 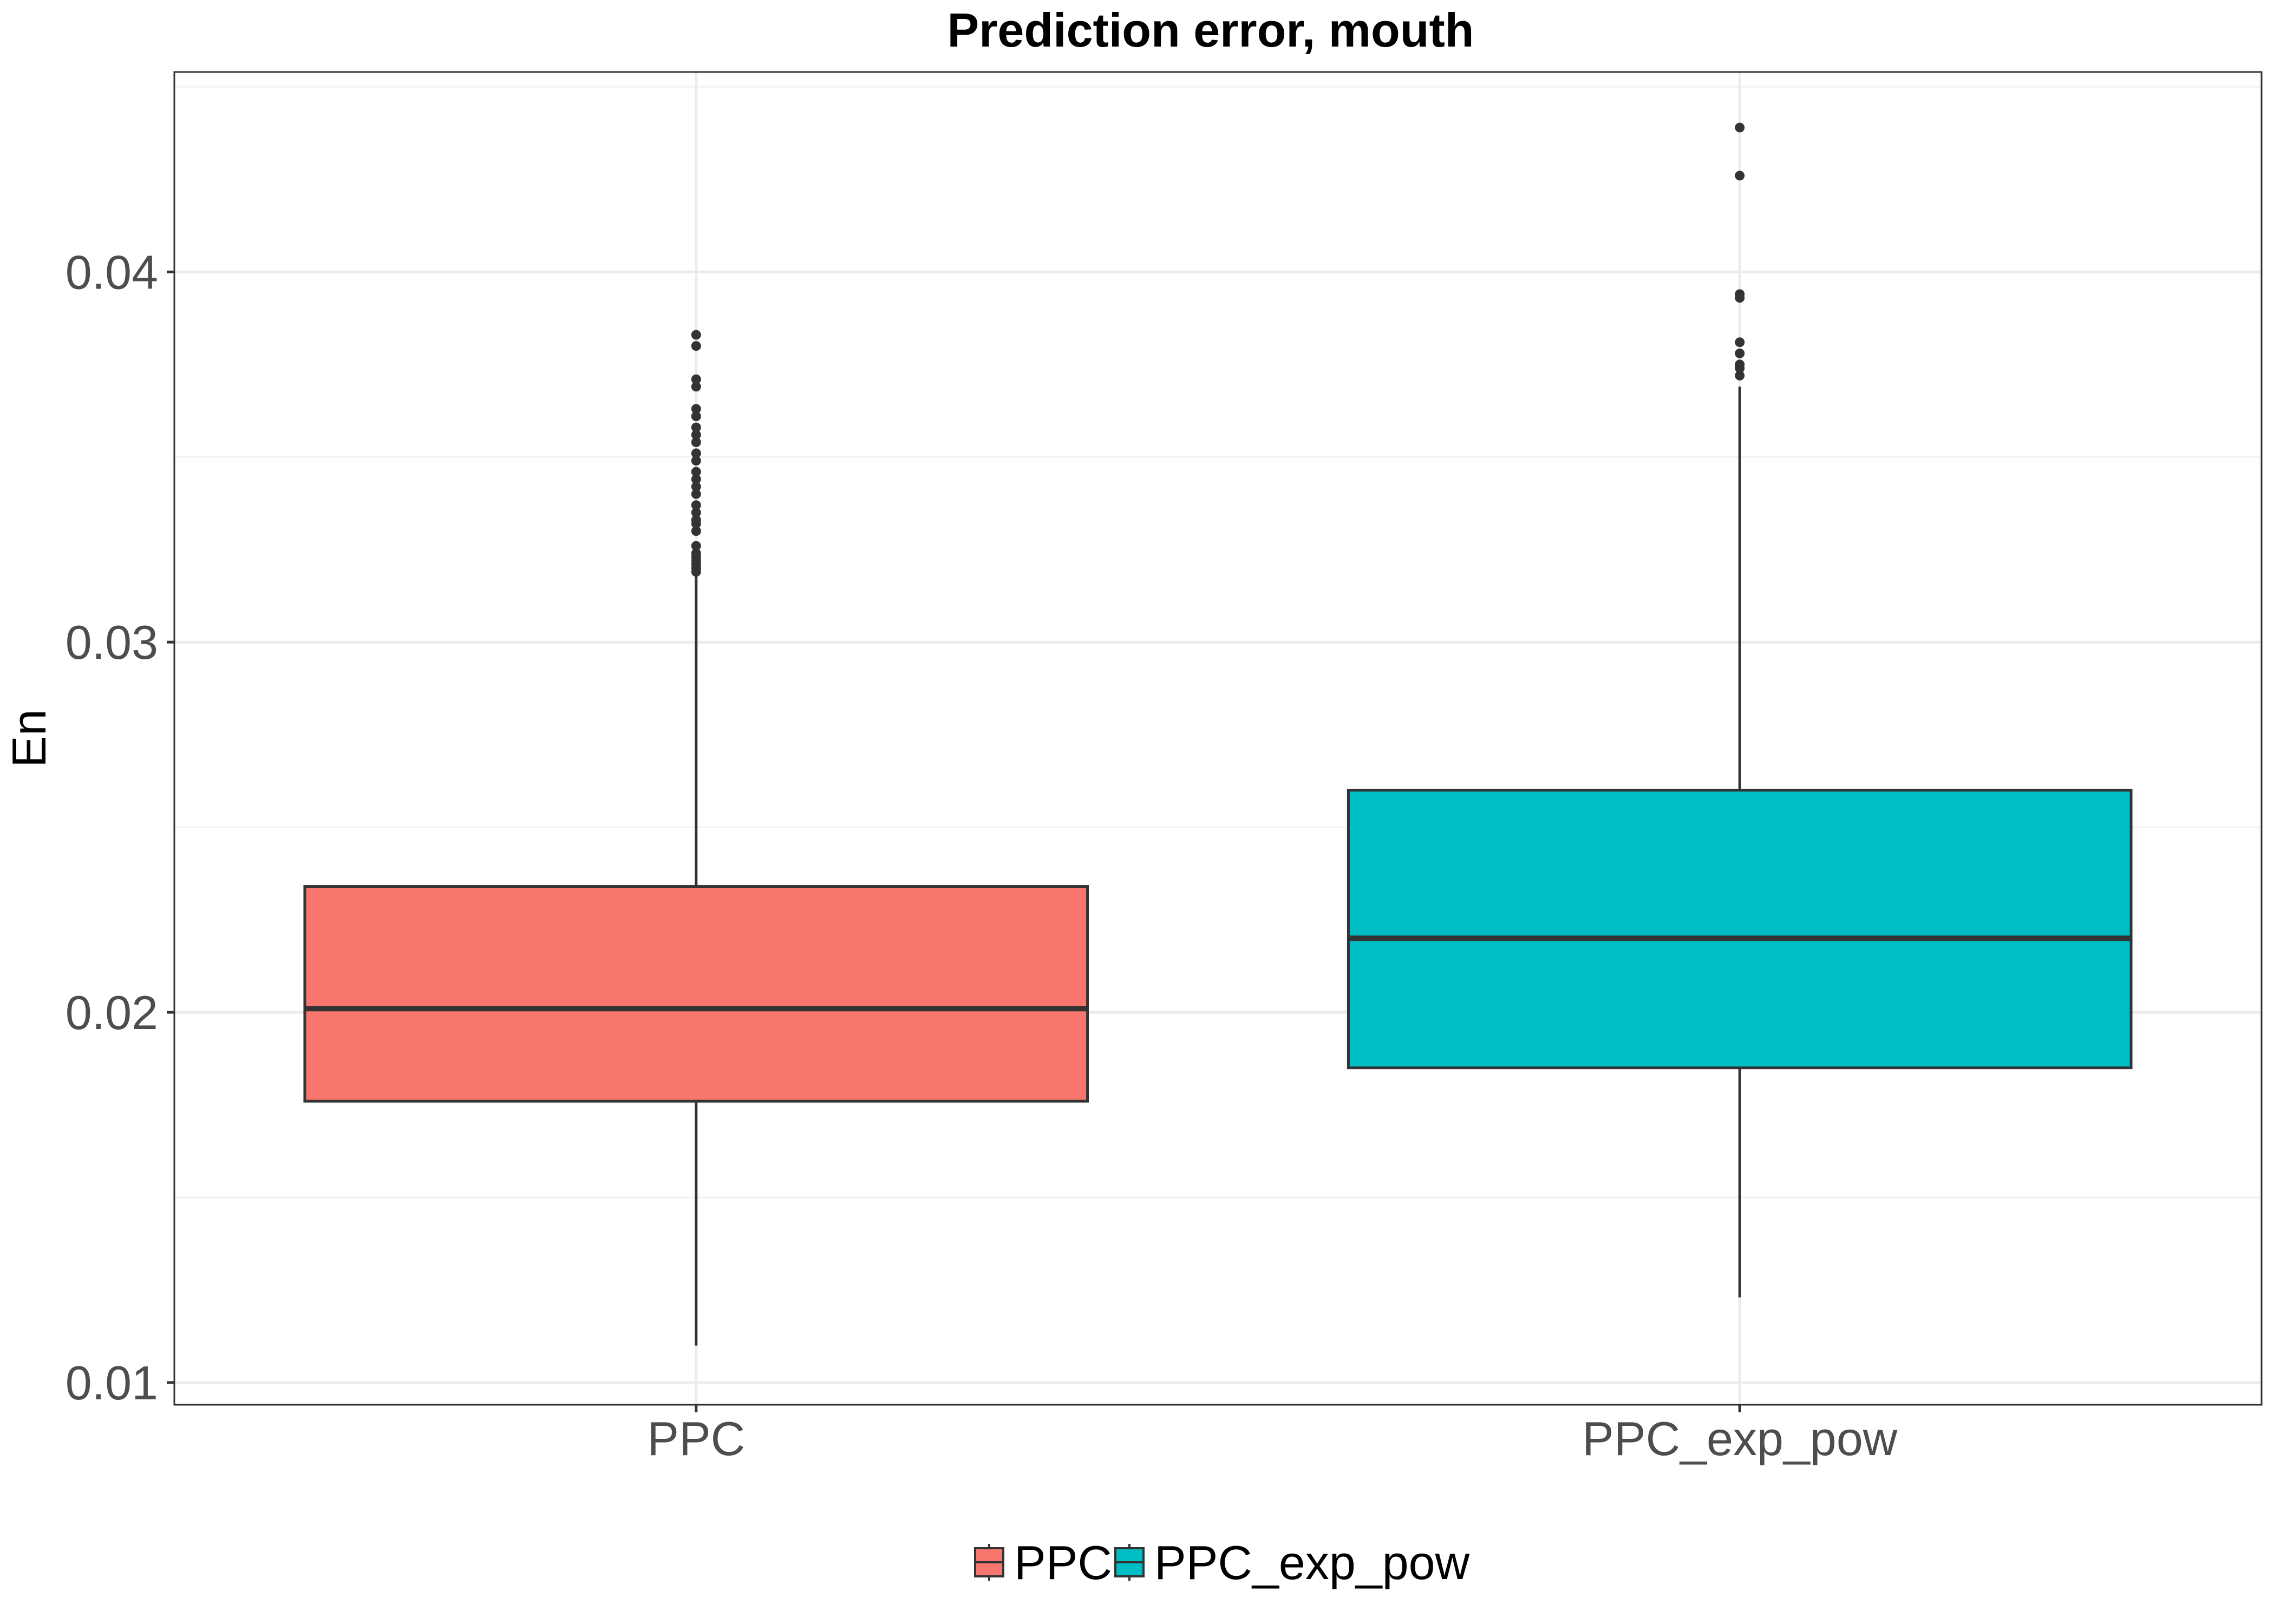 I want to click on legend-item-PPC_exp_pow: PPC_exp_pow, so click(x=1292, y=1562).